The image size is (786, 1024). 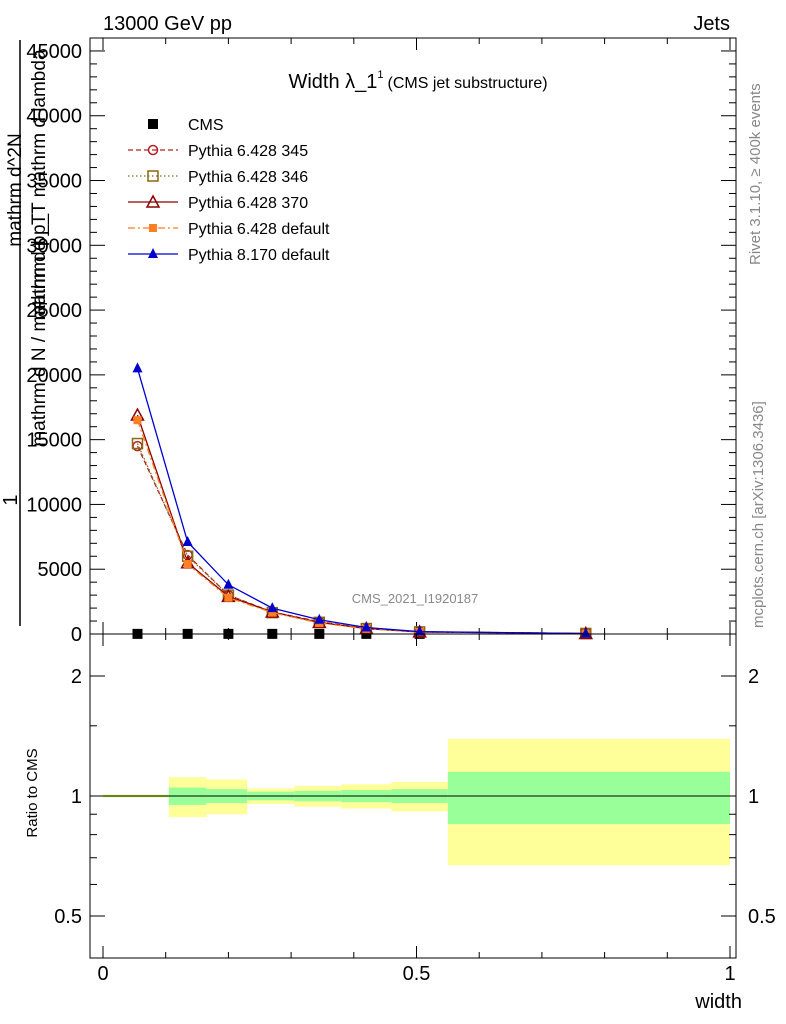 What do you see at coordinates (54, 182) in the screenshot?
I see `main-ytick-label: 35000` at bounding box center [54, 182].